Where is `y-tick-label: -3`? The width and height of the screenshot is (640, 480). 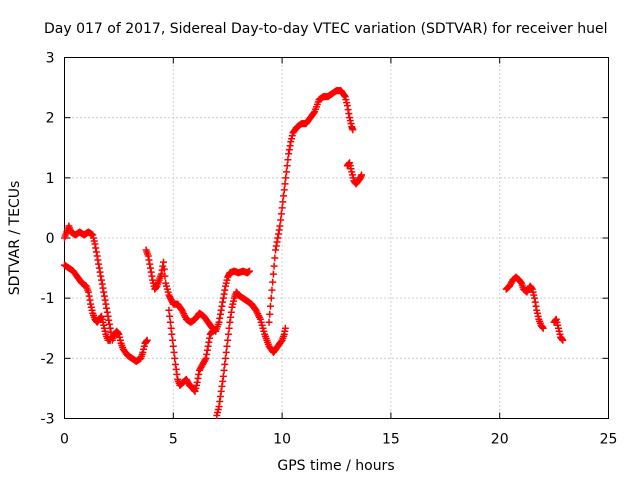
y-tick-label: -3 is located at coordinates (48, 420).